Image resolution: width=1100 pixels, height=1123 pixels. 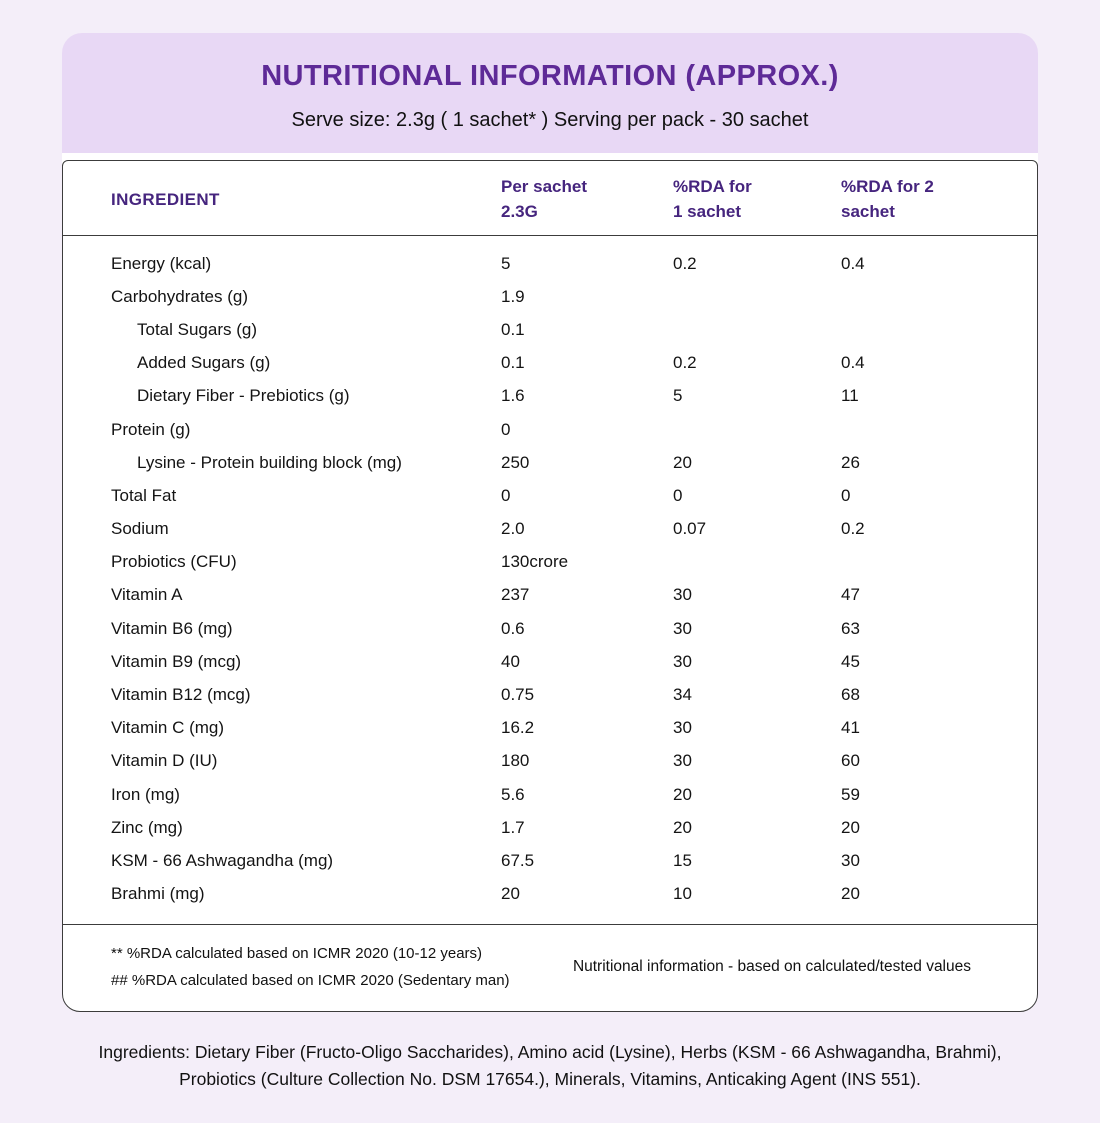 What do you see at coordinates (678, 396) in the screenshot?
I see `value-rda-1-sachet: 5` at bounding box center [678, 396].